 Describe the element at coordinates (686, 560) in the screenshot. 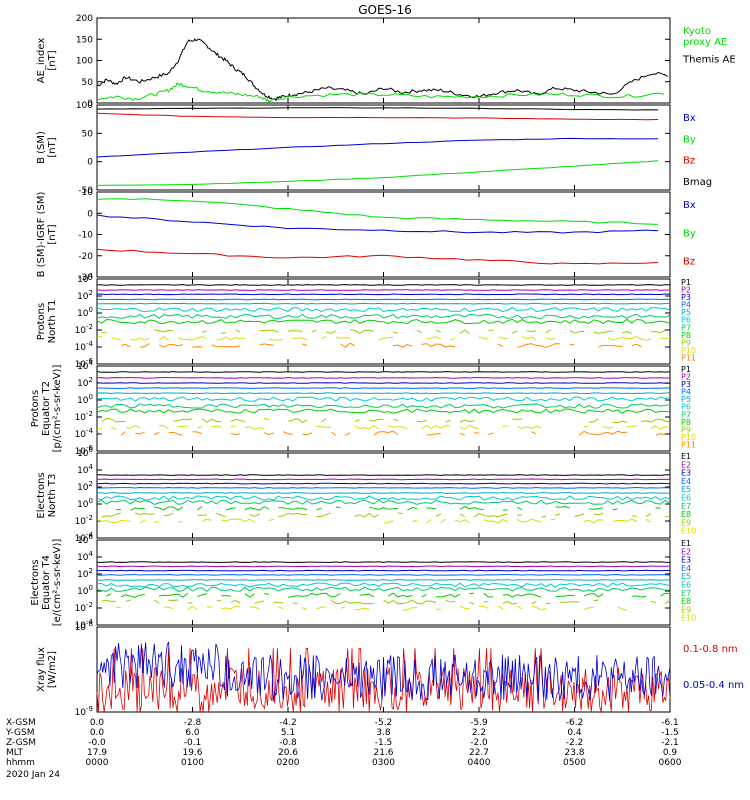

I see `legend-entry: E3` at that location.